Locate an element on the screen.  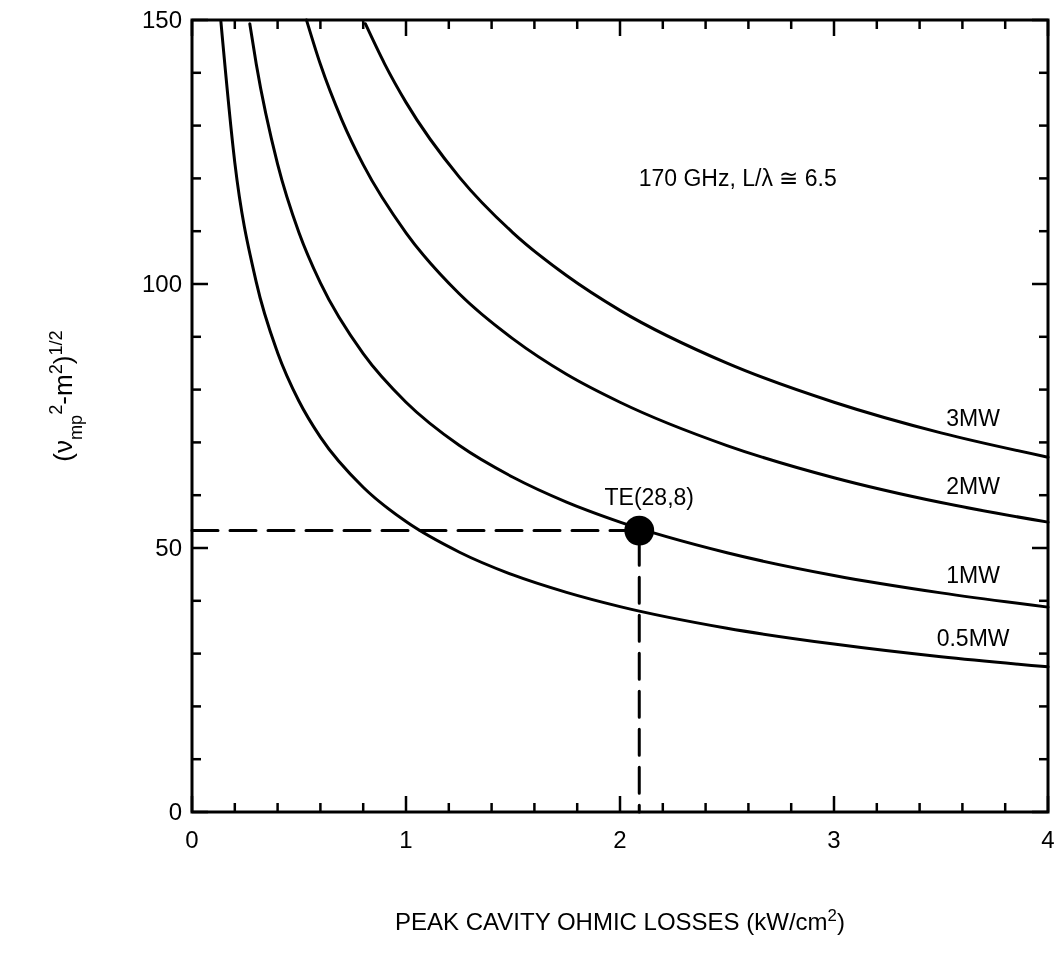
x-tick-label: 0 is located at coordinates (192, 839).